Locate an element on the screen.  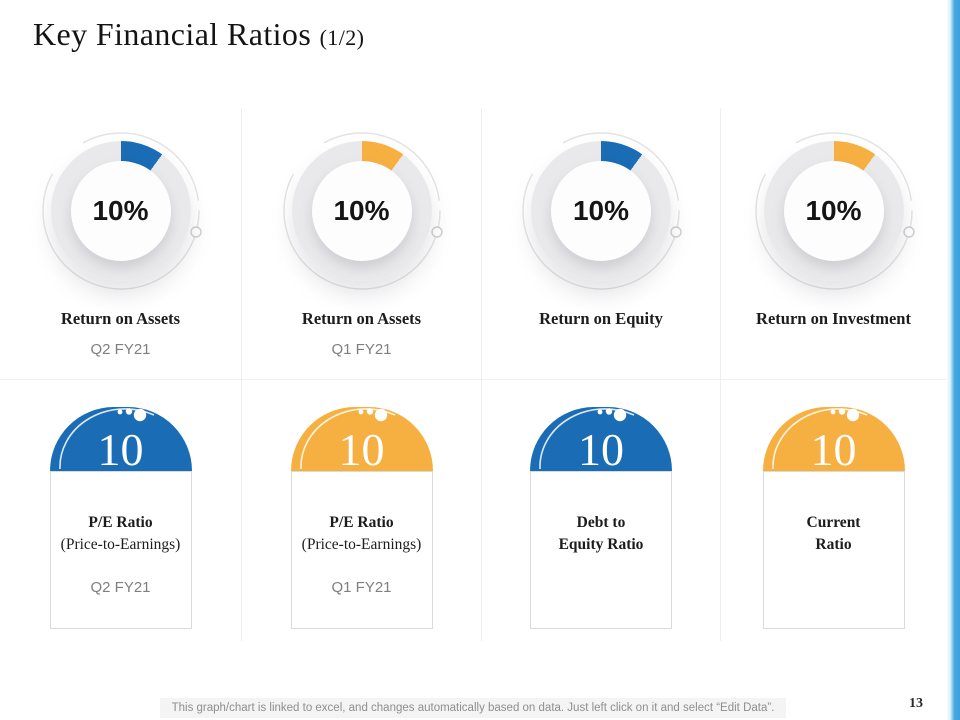
donut-cell-roi: 10% Return on Investment is located at coordinates (833, 243).